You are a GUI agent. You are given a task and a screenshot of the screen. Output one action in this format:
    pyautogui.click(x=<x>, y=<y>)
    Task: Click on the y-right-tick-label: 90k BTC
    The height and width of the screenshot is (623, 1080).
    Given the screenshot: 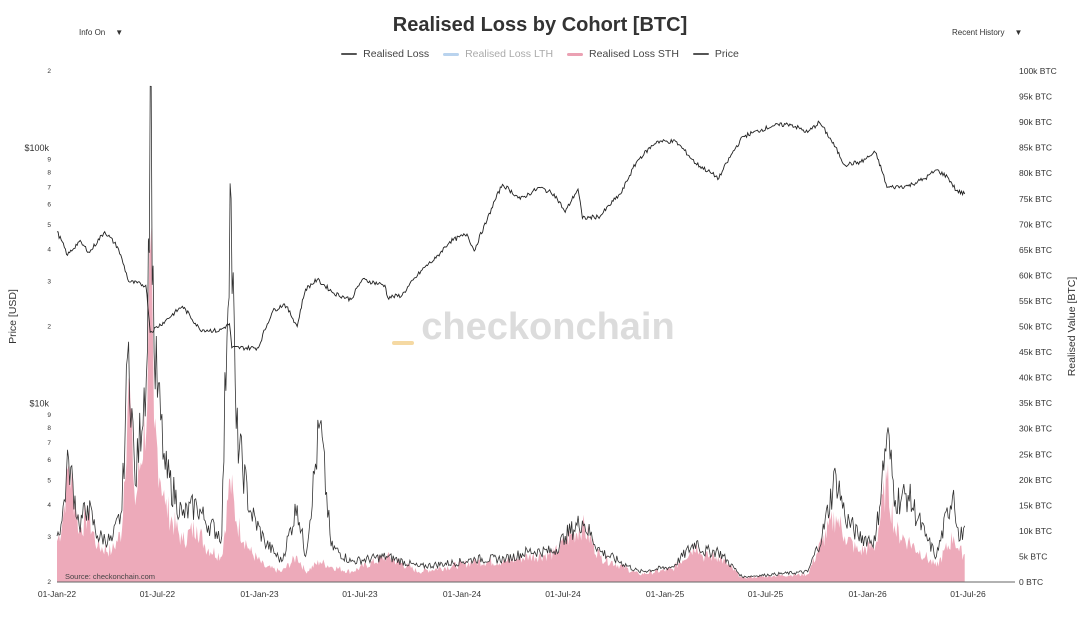 What is the action you would take?
    pyautogui.click(x=1035, y=122)
    